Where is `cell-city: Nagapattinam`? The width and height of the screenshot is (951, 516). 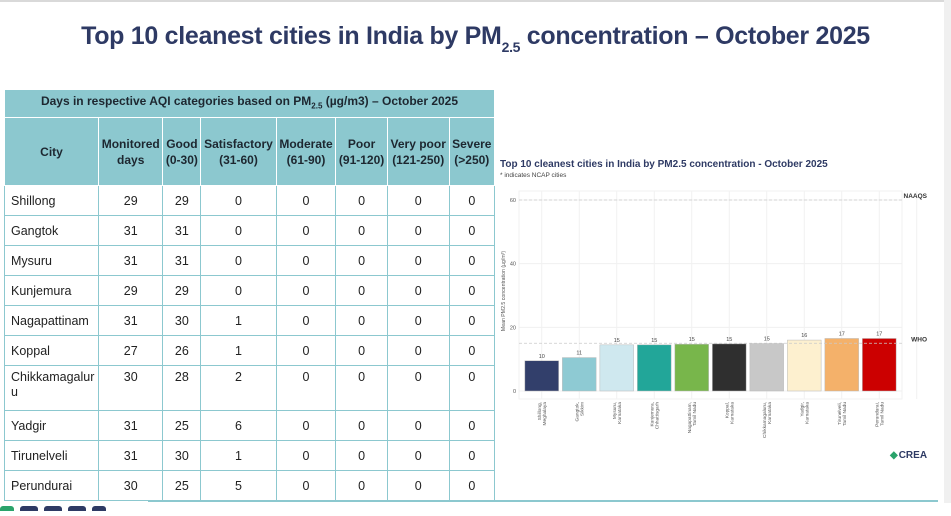
cell-city: Nagapattinam is located at coordinates (51, 320).